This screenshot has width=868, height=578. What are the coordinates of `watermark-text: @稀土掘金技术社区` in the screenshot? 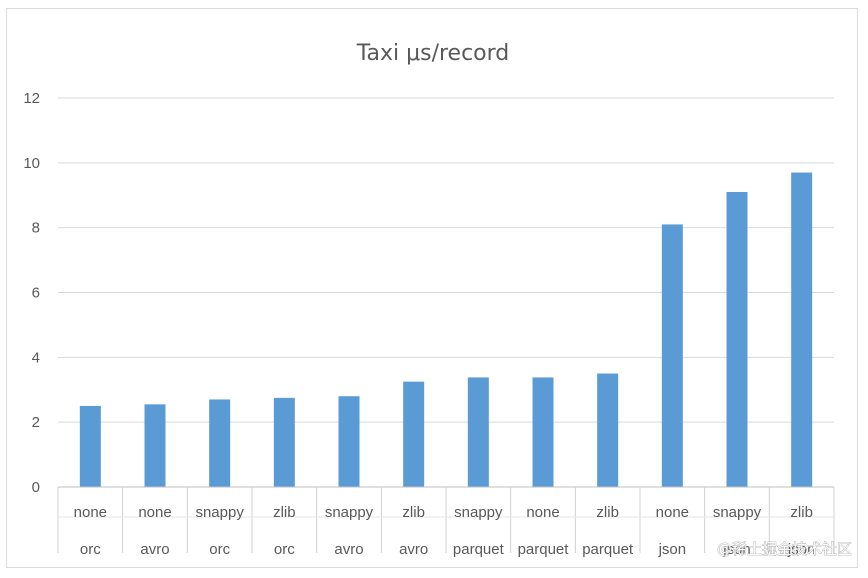 It's located at (784, 549).